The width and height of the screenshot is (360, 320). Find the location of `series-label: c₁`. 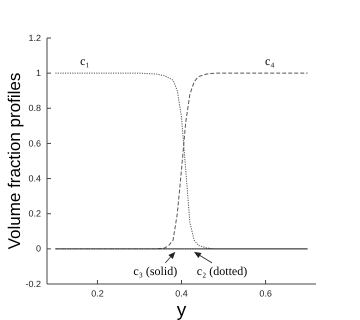

series-label: c₁ is located at coordinates (85, 61).